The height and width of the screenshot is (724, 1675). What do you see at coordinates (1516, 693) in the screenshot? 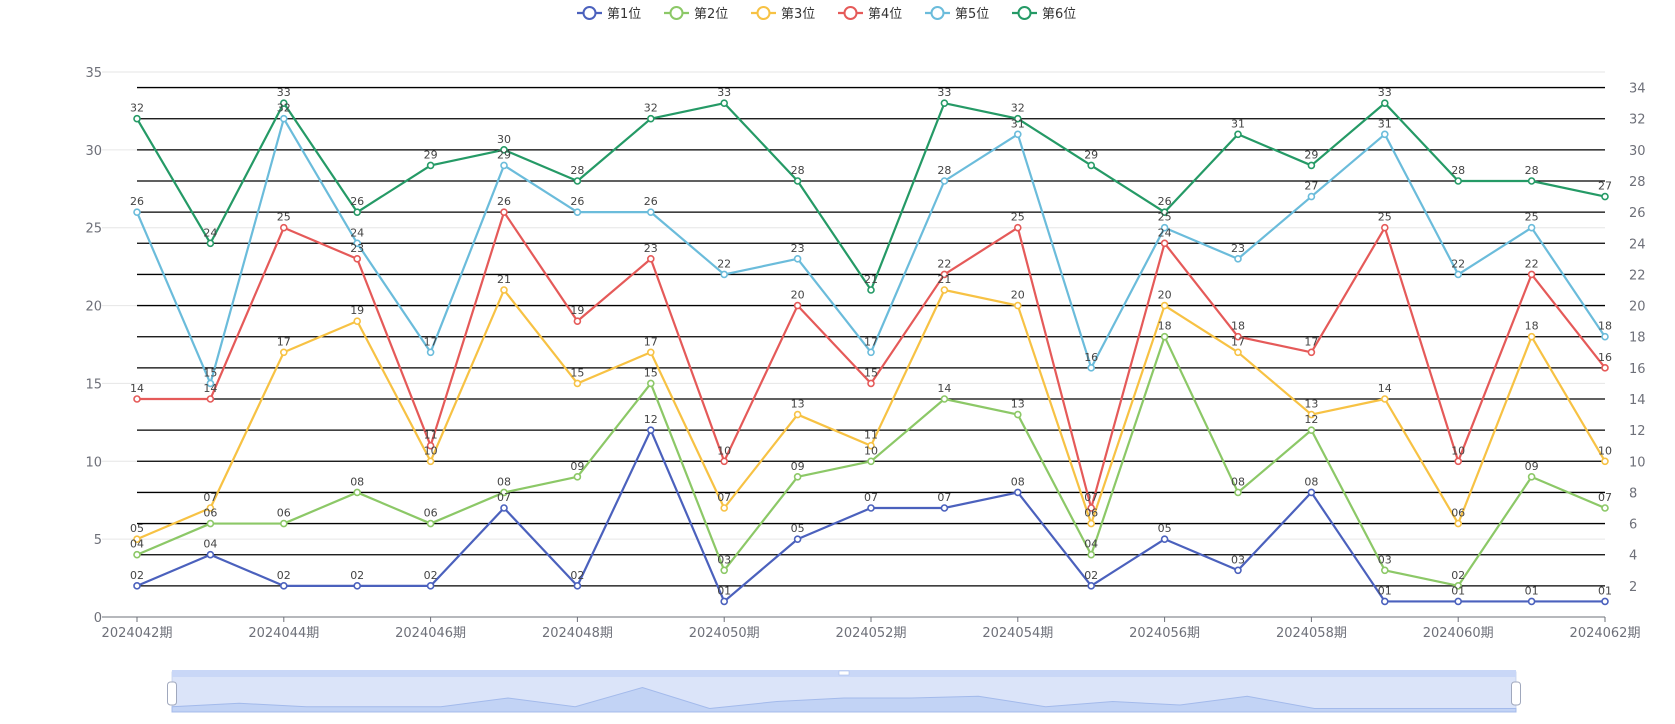
I see `datazoom-handle-right` at bounding box center [1516, 693].